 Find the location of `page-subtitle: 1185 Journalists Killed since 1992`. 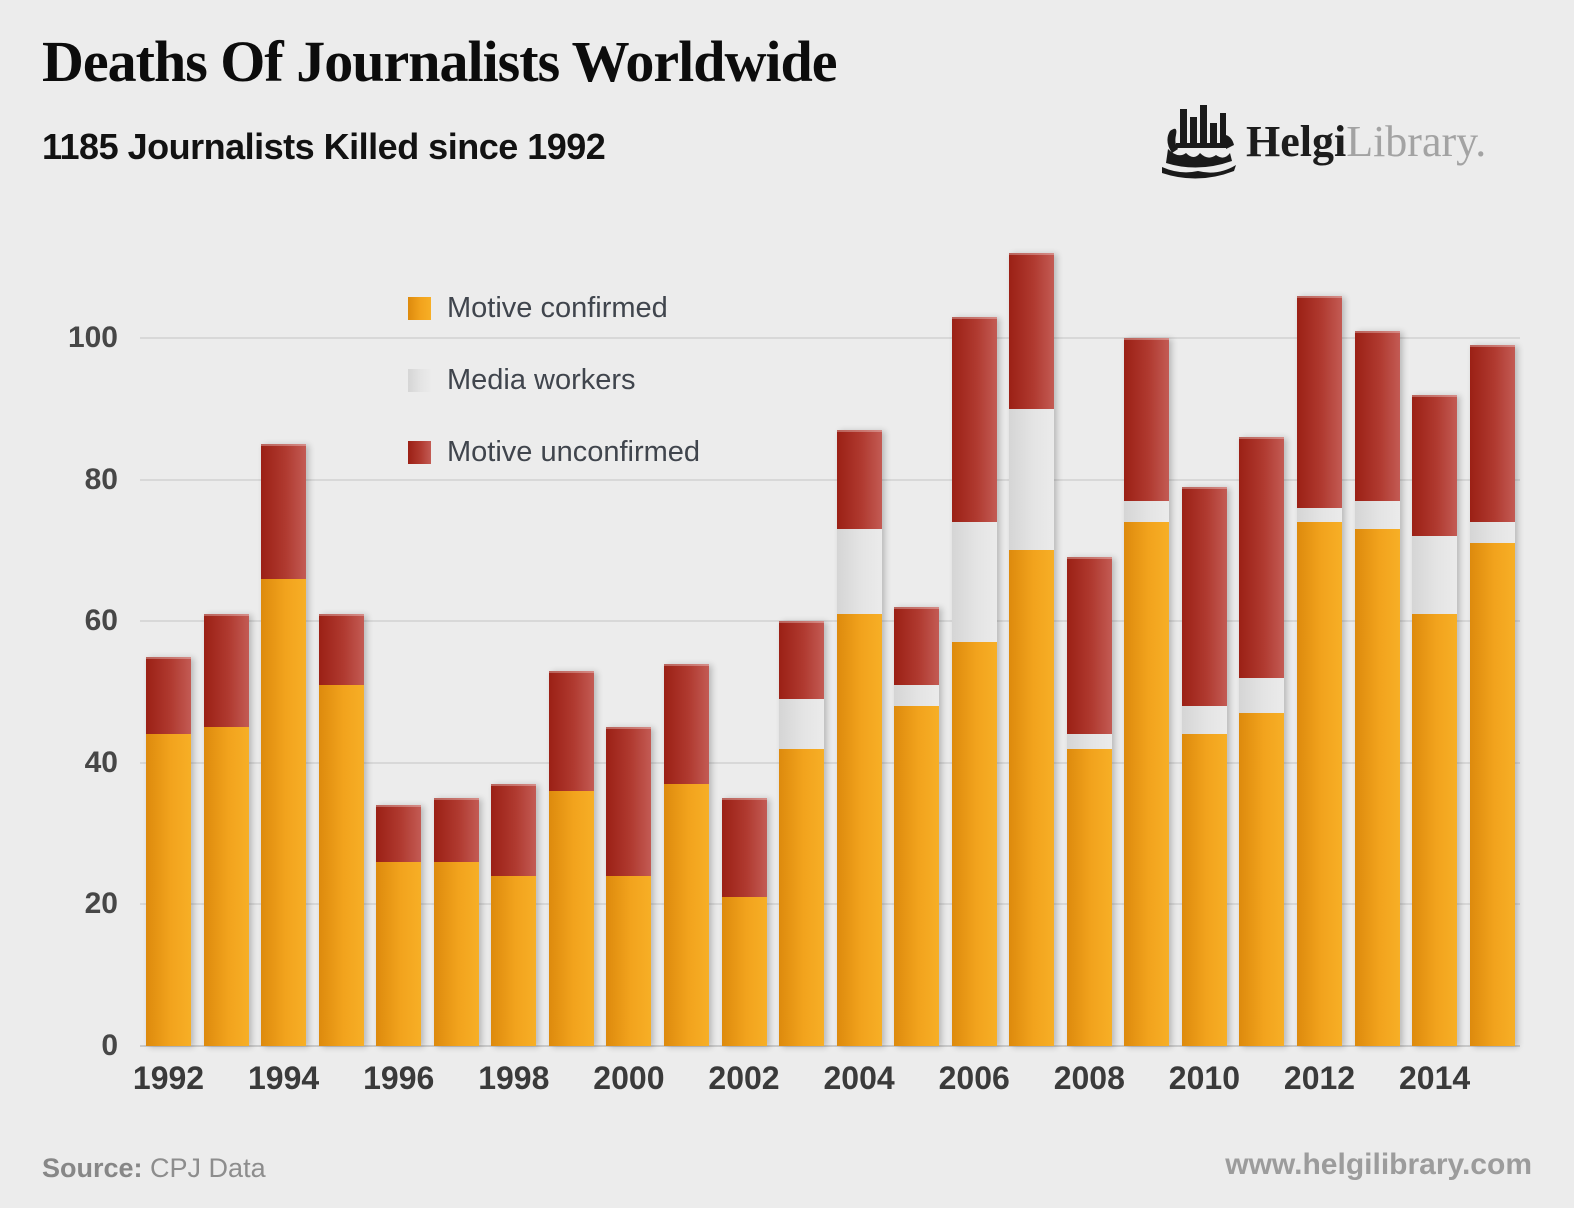

page-subtitle: 1185 Journalists Killed since 1992 is located at coordinates (324, 146).